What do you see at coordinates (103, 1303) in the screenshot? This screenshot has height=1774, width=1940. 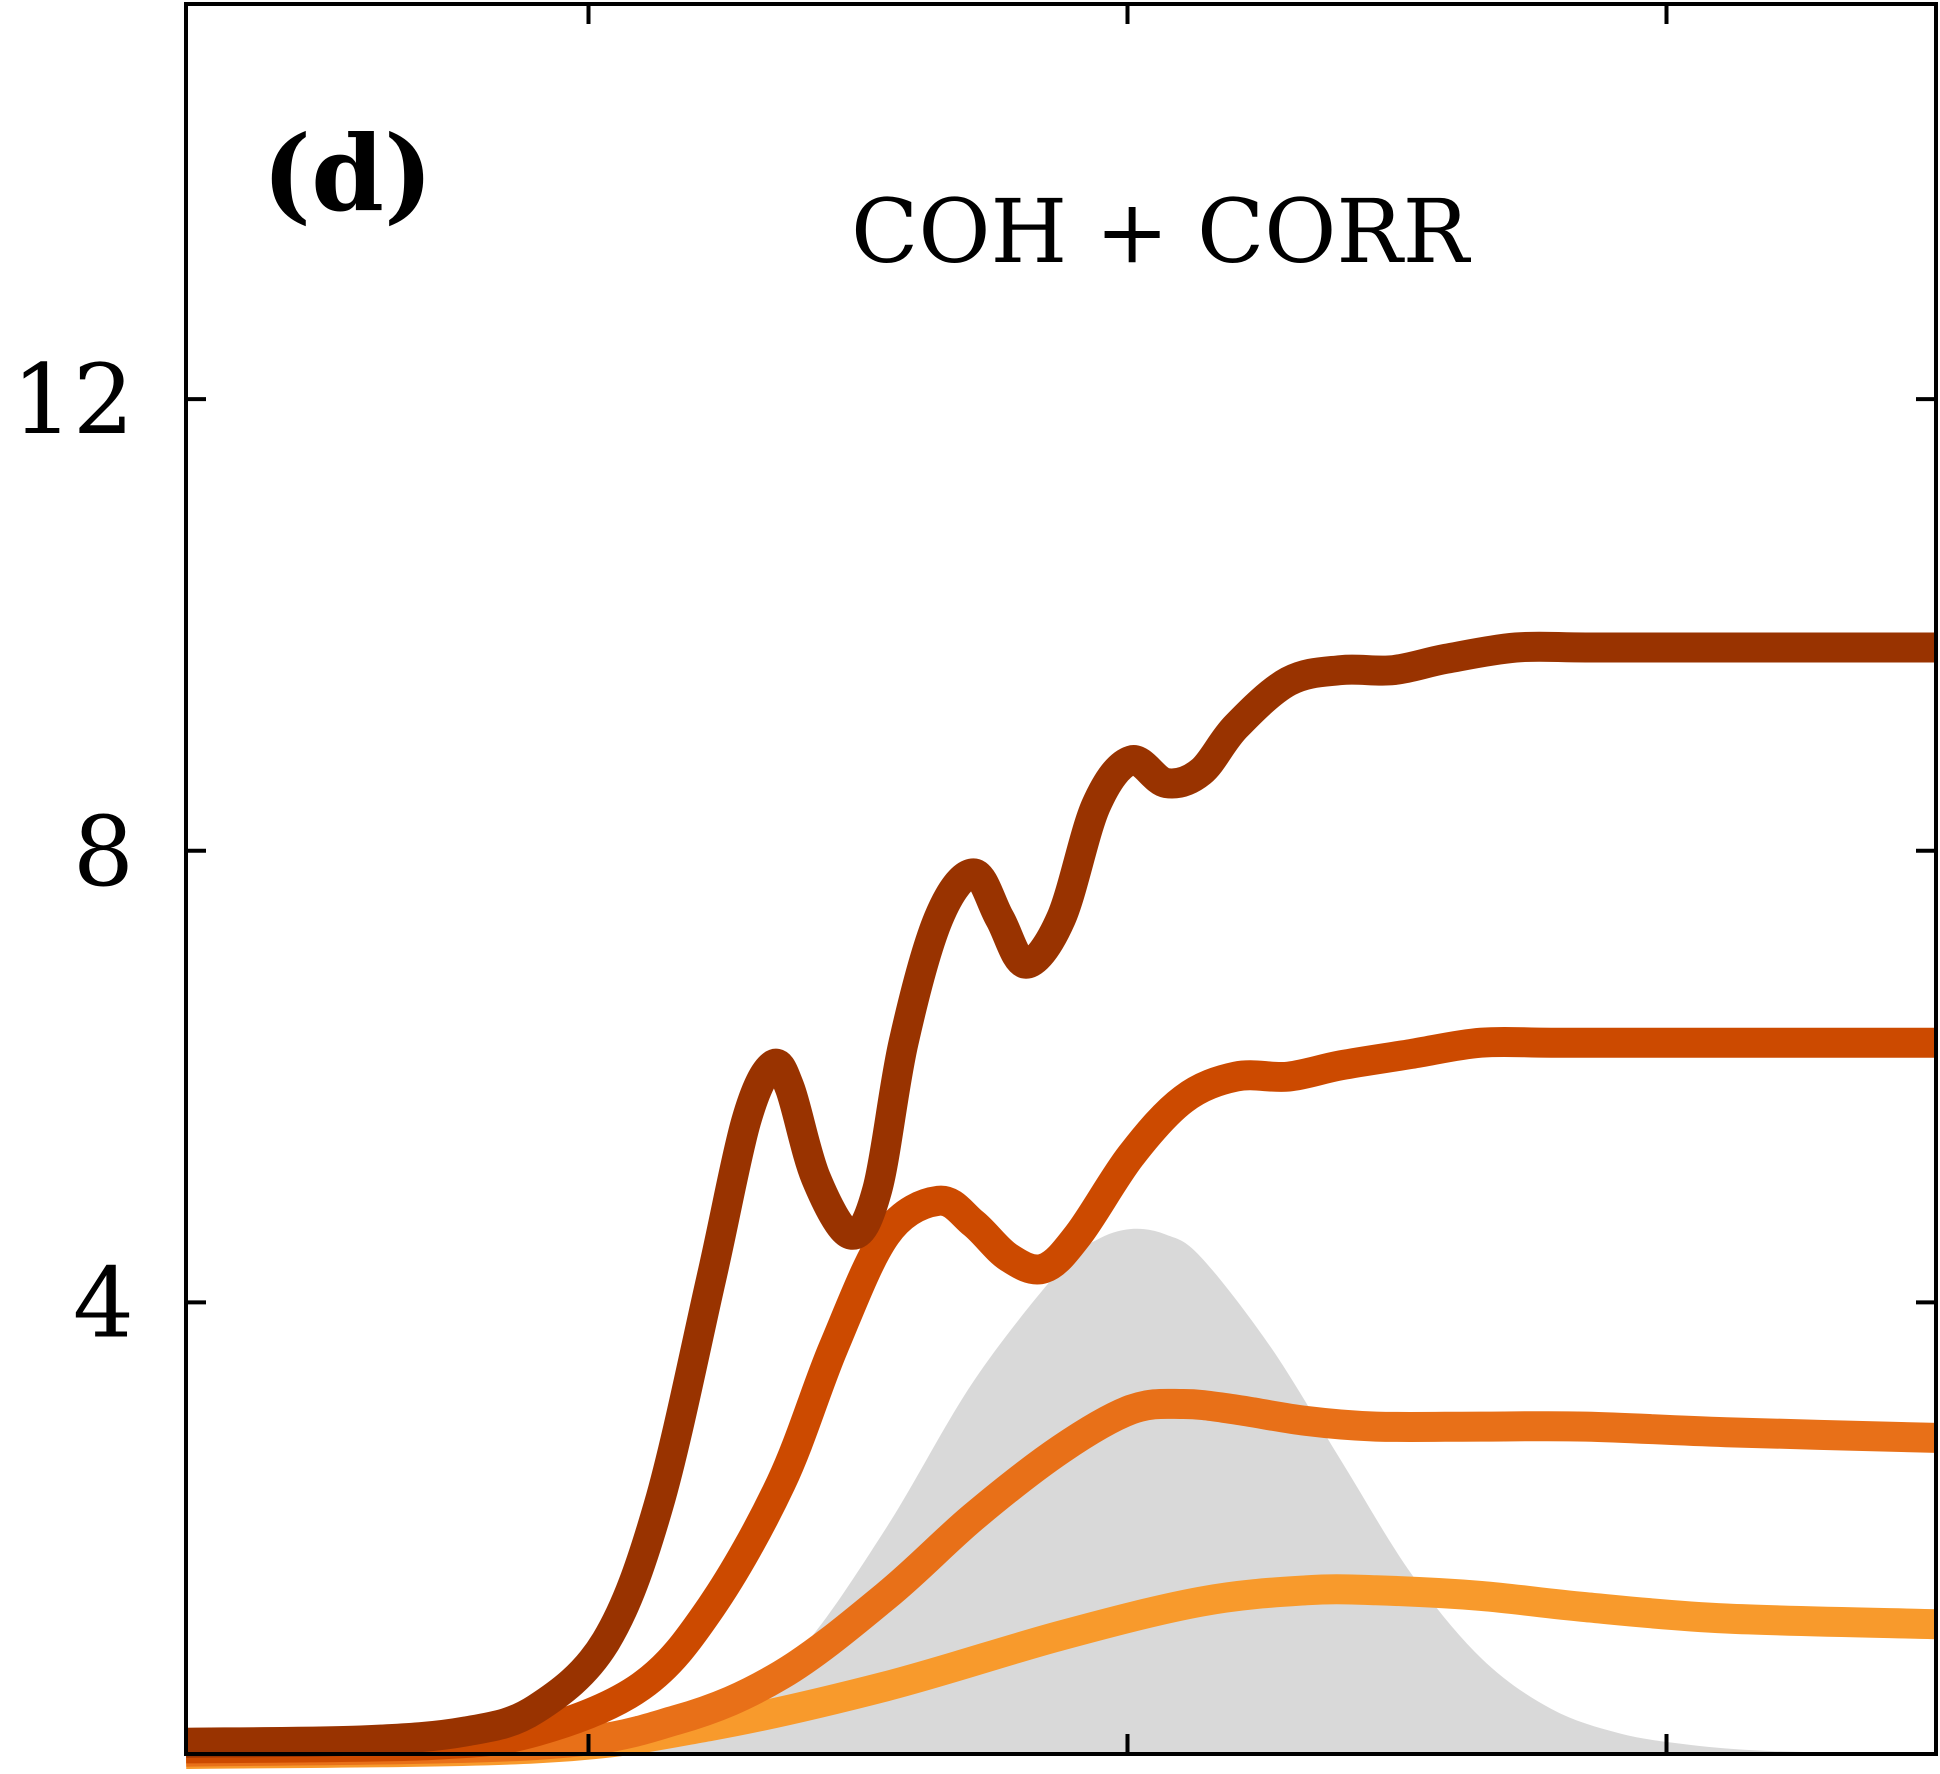 I see `ytick-label-4: 4` at bounding box center [103, 1303].